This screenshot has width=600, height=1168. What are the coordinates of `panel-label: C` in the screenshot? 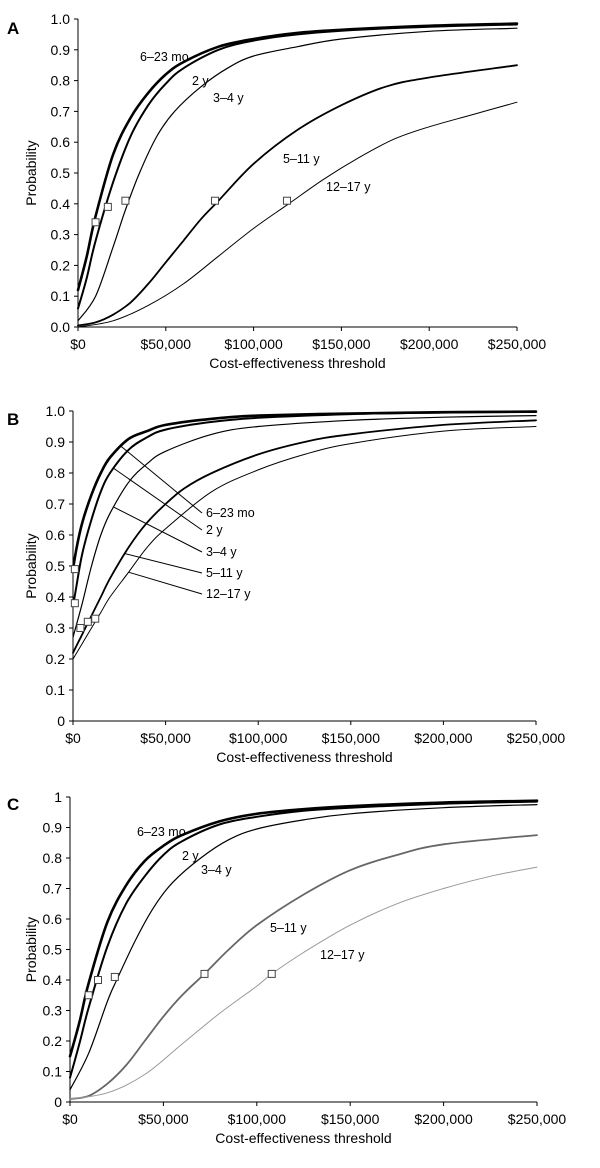 It's located at (13, 804).